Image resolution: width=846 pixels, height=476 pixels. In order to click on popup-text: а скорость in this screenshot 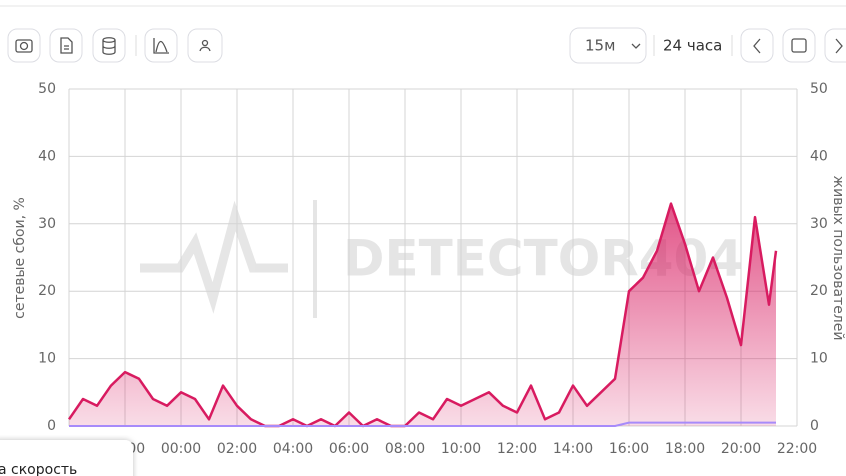, I will do `click(38, 469)`.